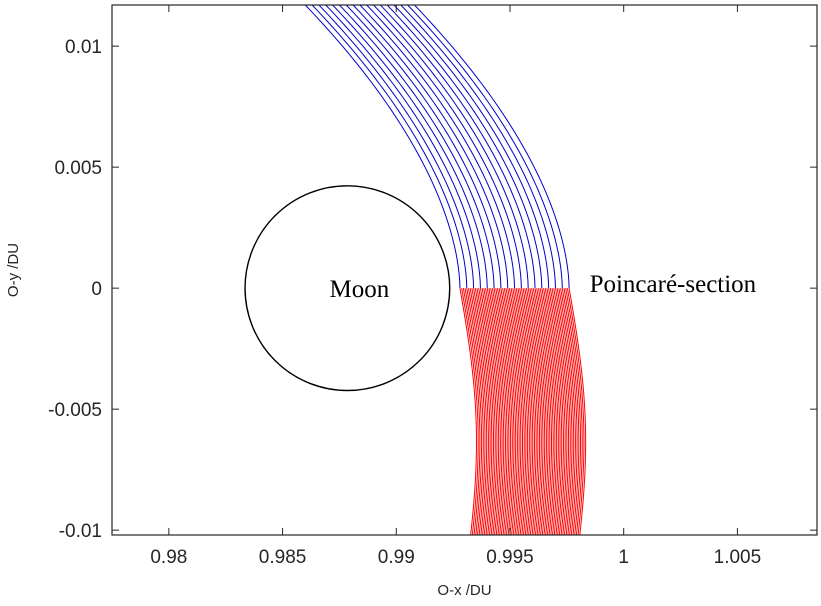 This screenshot has height=606, width=821. I want to click on y-tick-label: 0.005, so click(78, 168).